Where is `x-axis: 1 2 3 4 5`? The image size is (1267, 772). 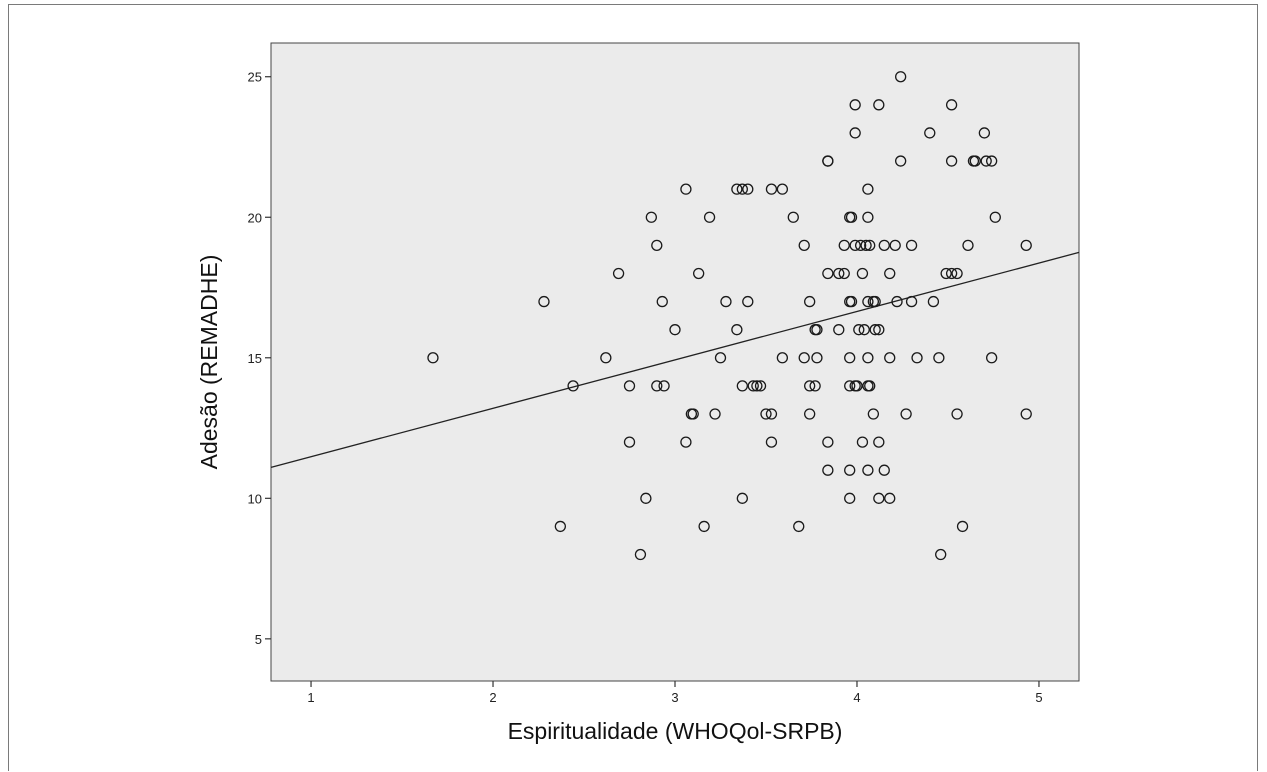 x-axis: 1 2 3 4 5 is located at coordinates (675, 693).